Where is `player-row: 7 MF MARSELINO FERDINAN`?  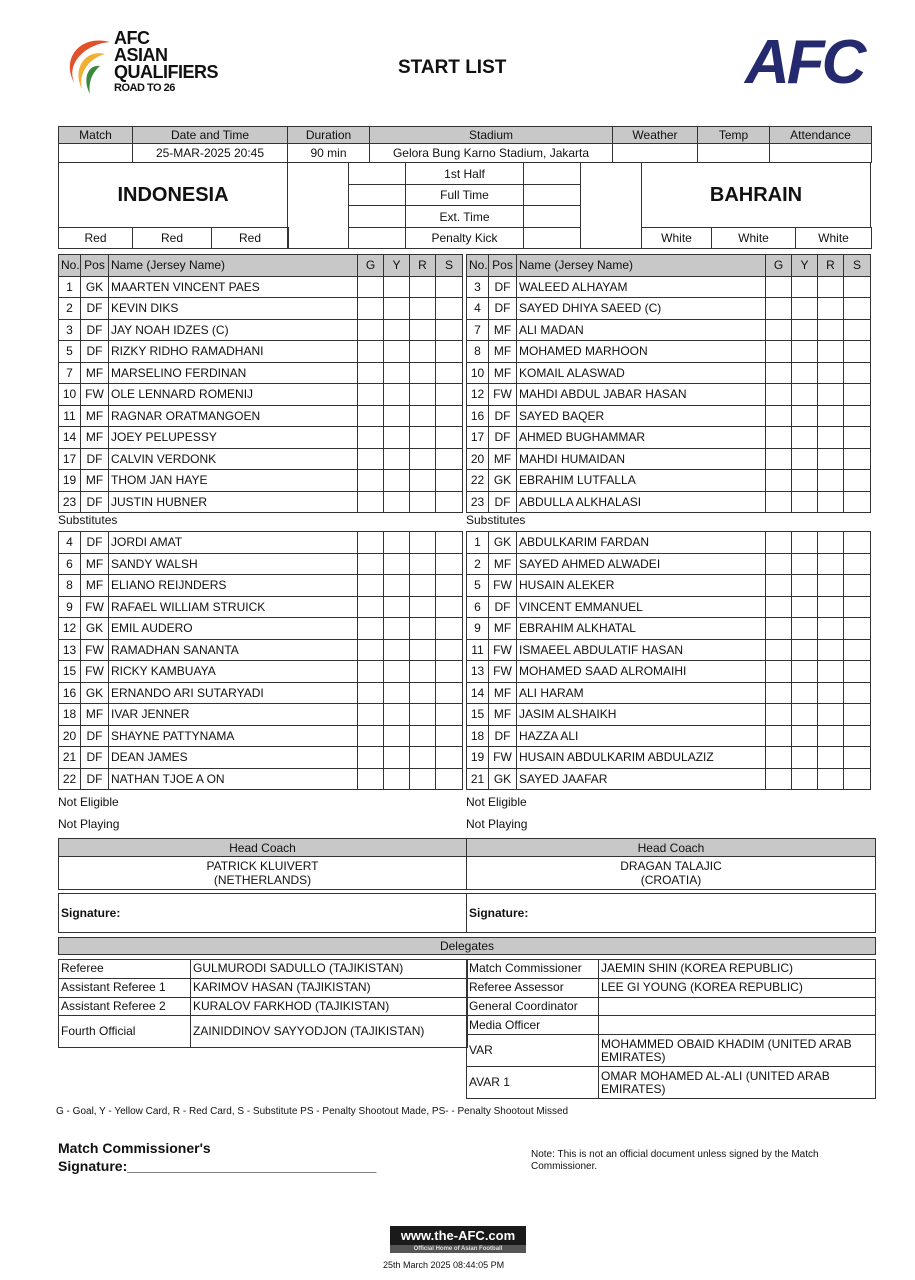 player-row: 7 MF MARSELINO FERDINAN is located at coordinates (260, 372).